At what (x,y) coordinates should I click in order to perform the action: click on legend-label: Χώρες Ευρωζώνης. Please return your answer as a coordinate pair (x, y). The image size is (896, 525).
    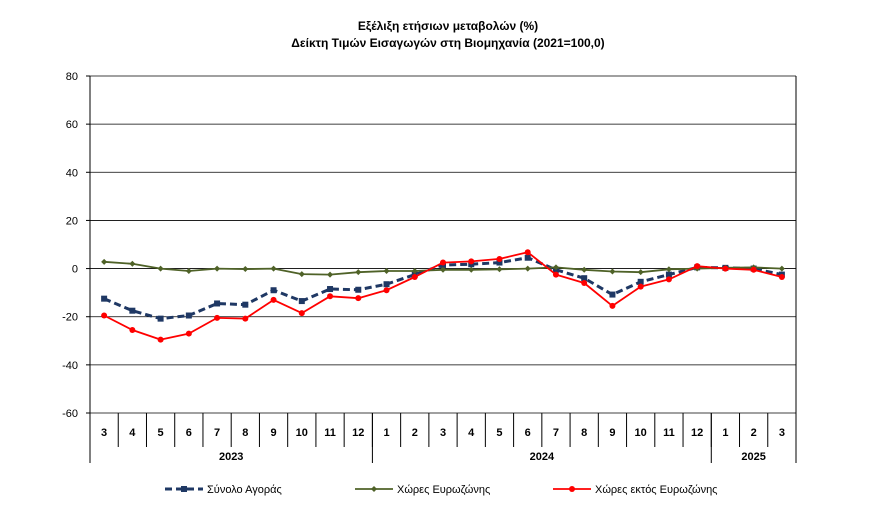
    Looking at the image, I should click on (443, 490).